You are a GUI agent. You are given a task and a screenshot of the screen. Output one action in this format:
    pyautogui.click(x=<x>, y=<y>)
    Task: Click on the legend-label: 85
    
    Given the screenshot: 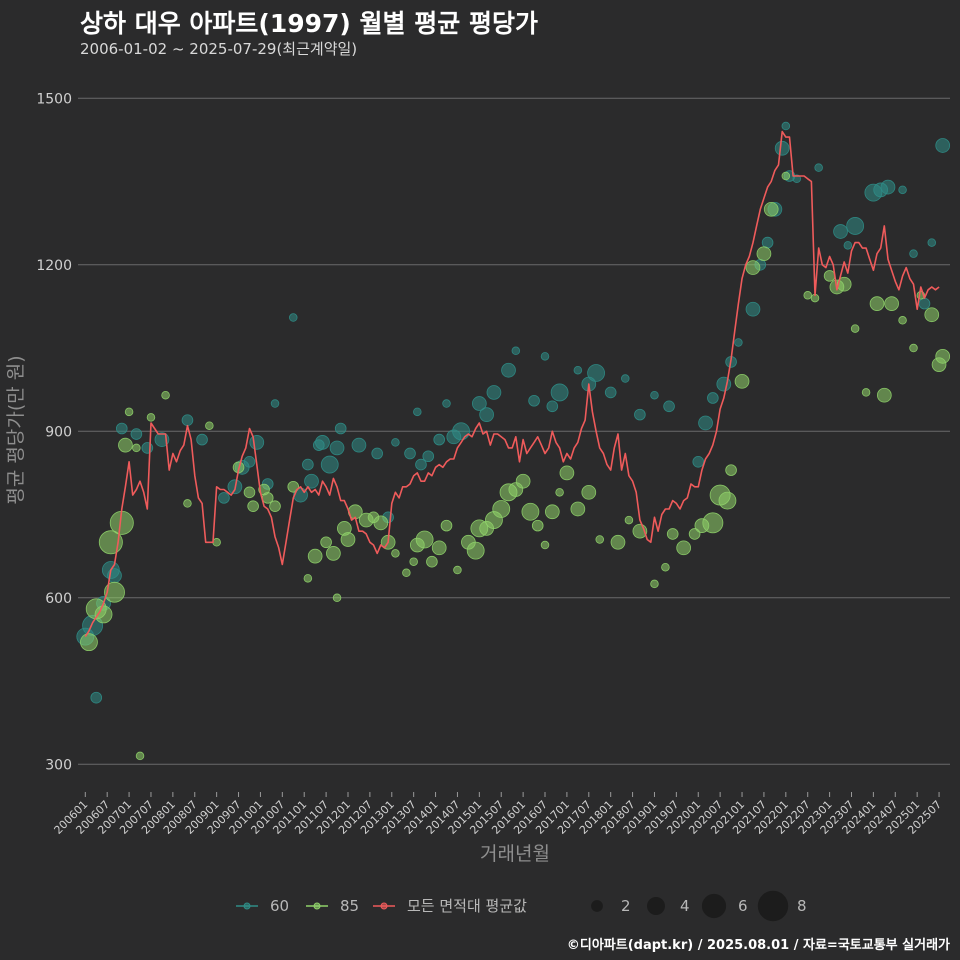 What is the action you would take?
    pyautogui.click(x=349, y=906)
    